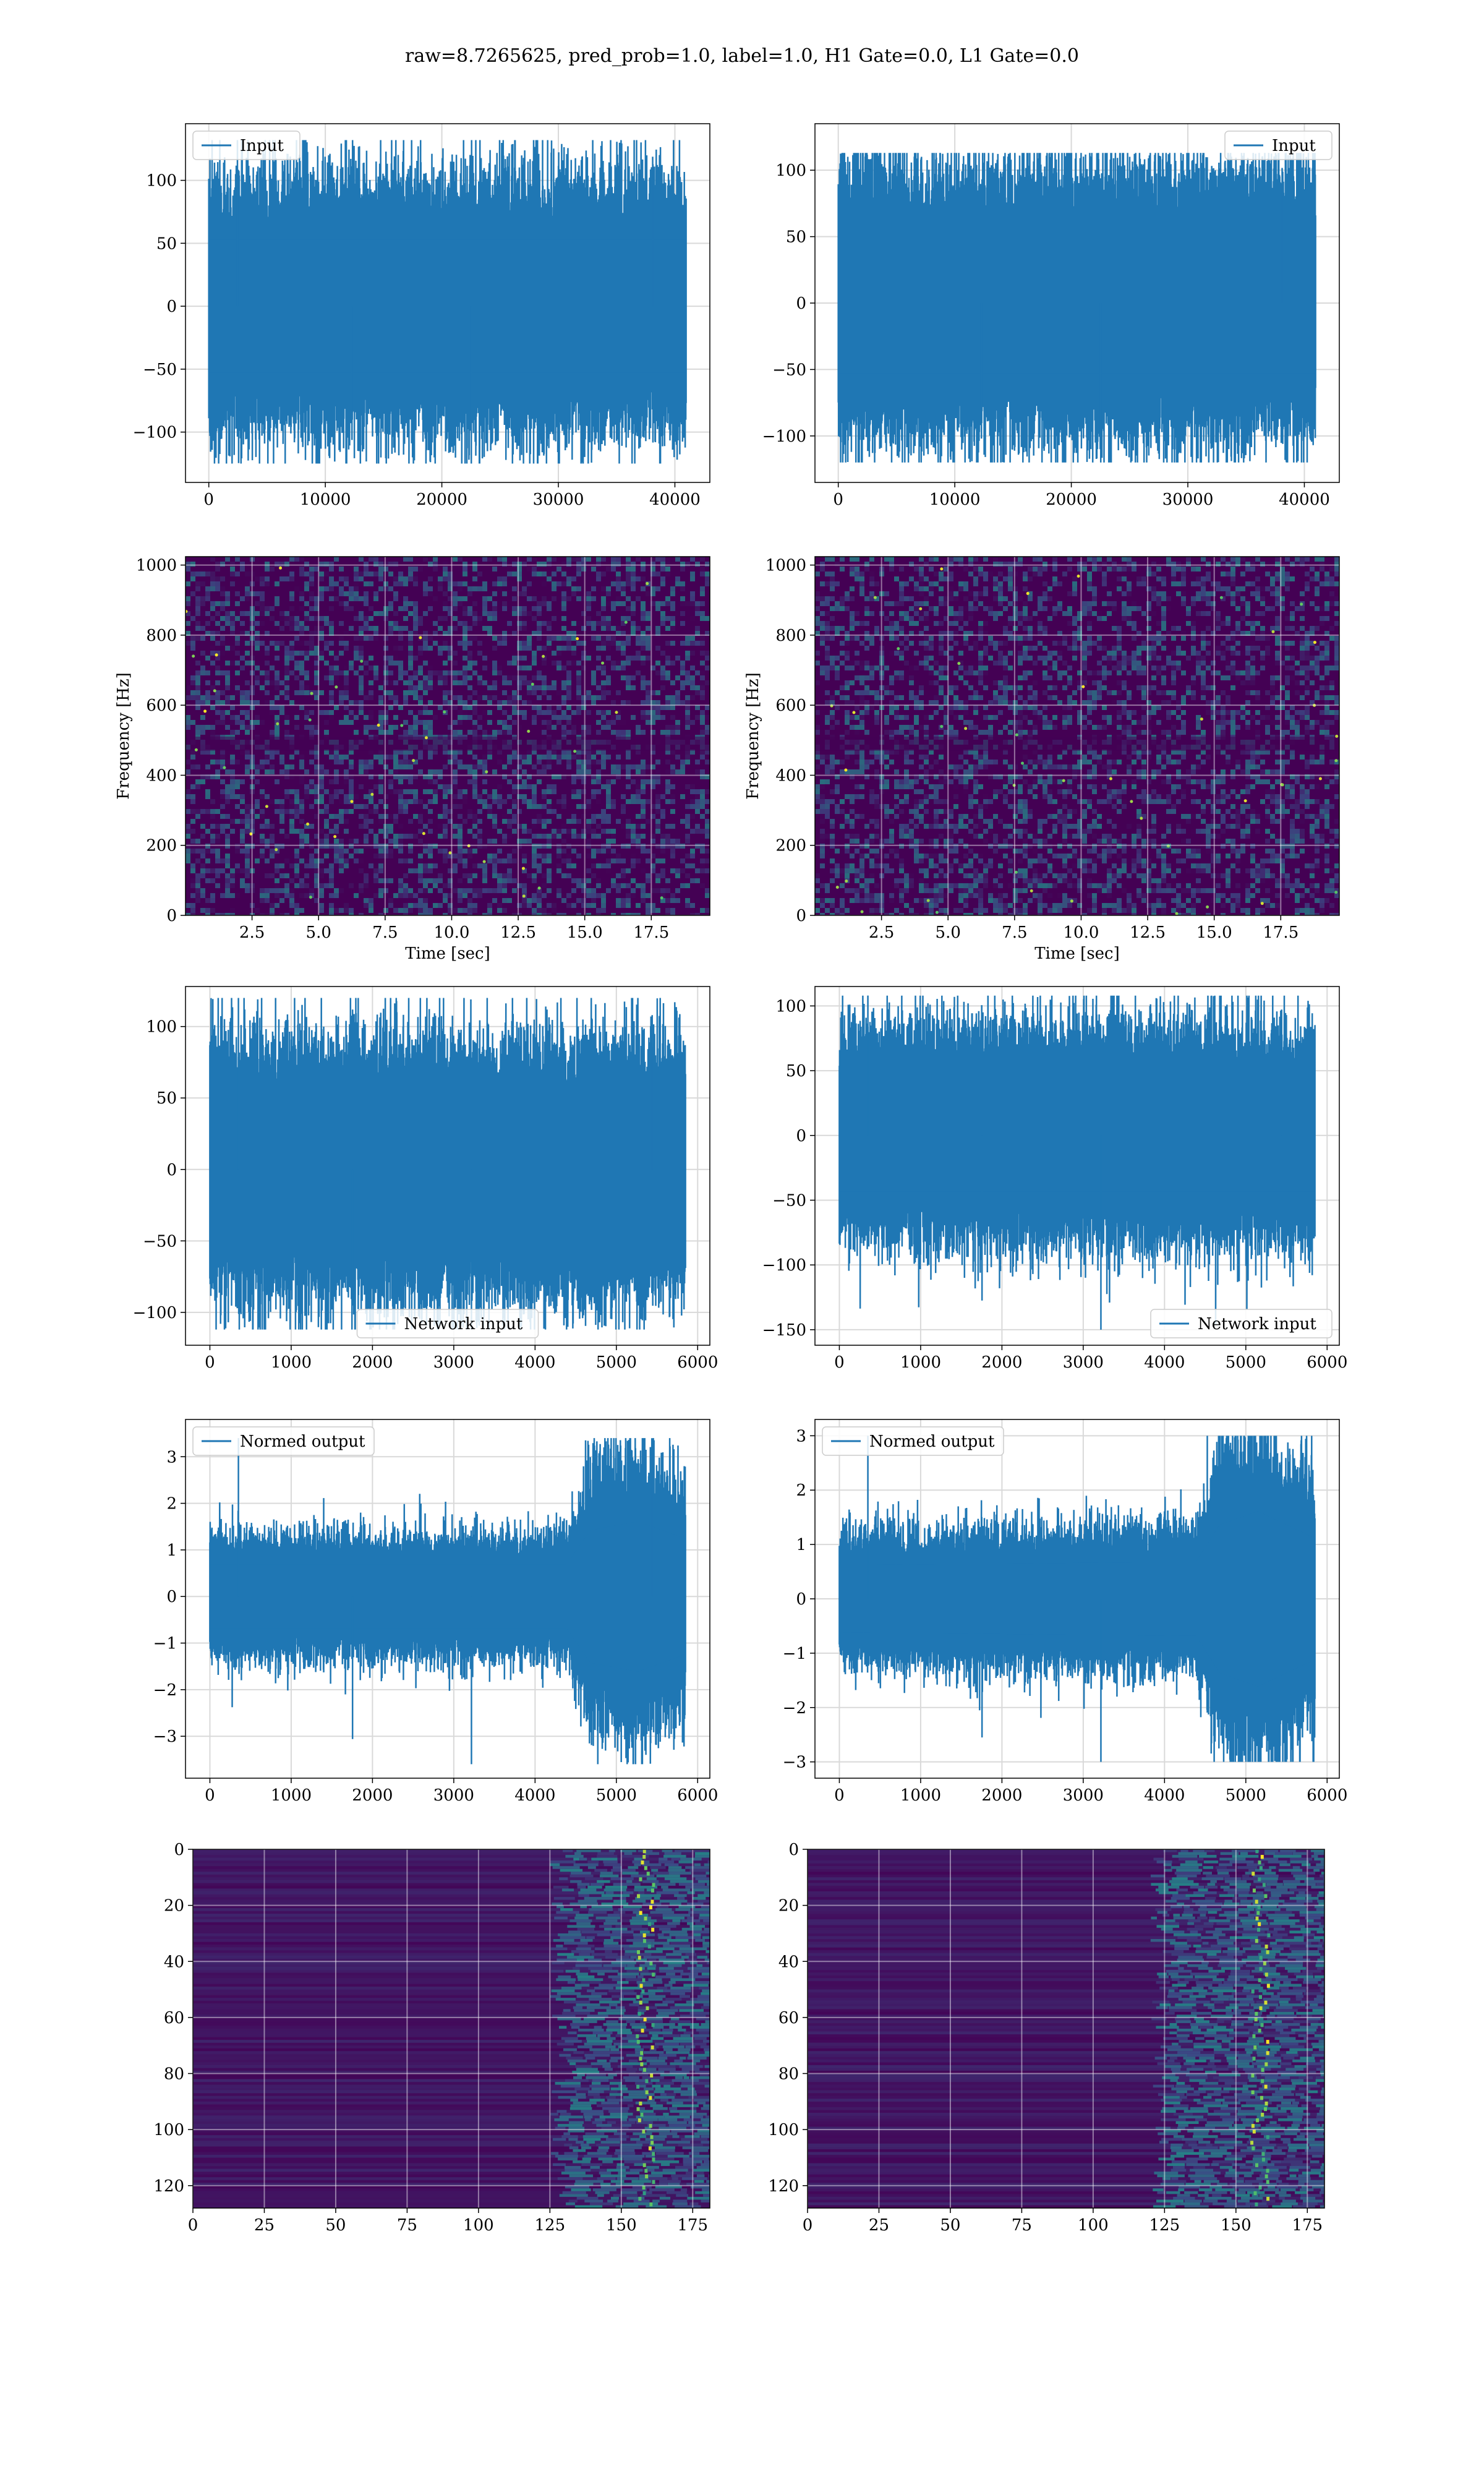  Describe the element at coordinates (1236, 2225) in the screenshot. I see `x-tick-label: 150` at that location.